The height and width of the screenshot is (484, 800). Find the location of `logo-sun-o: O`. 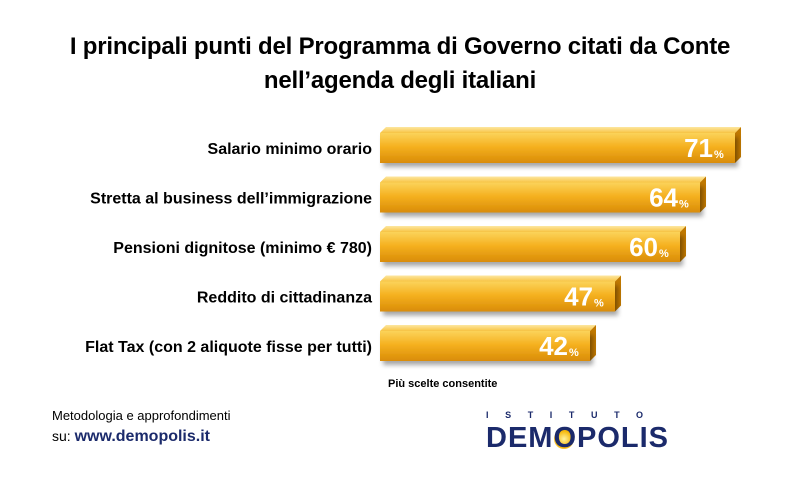

logo-sun-o: O is located at coordinates (565, 438).